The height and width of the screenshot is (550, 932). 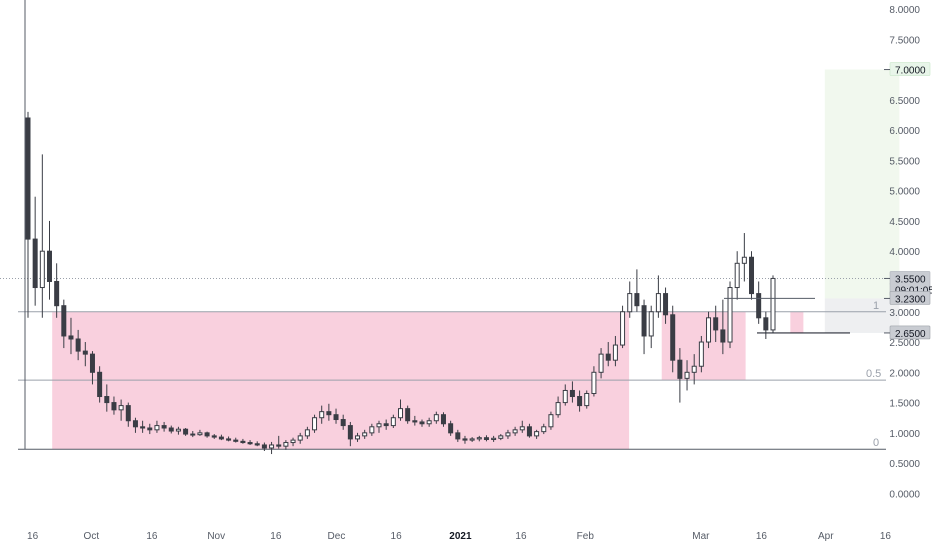 I want to click on price-tag-3.2300: 3.2300, so click(x=907, y=298).